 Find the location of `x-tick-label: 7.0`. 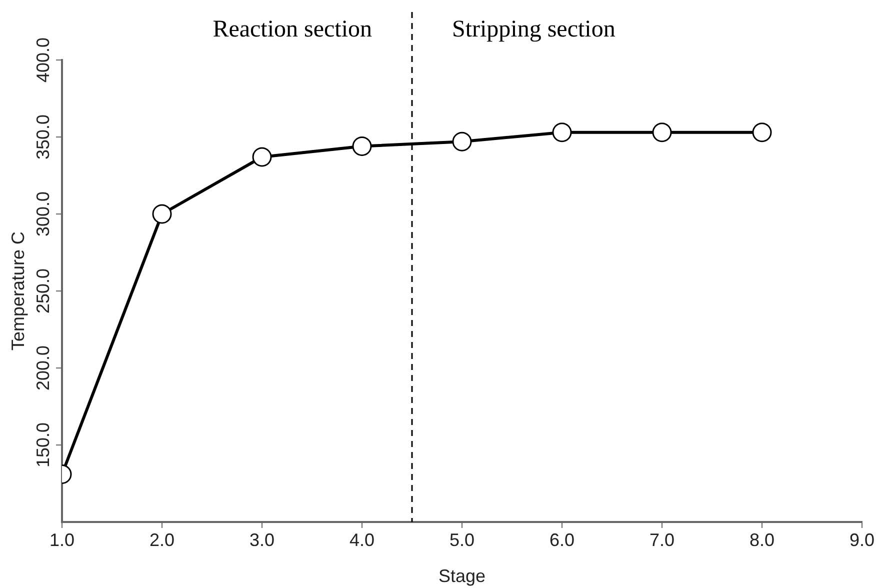

x-tick-label: 7.0 is located at coordinates (662, 540).